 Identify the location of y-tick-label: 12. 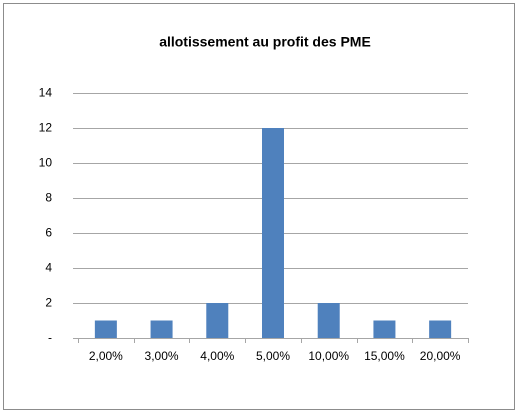
(46, 128).